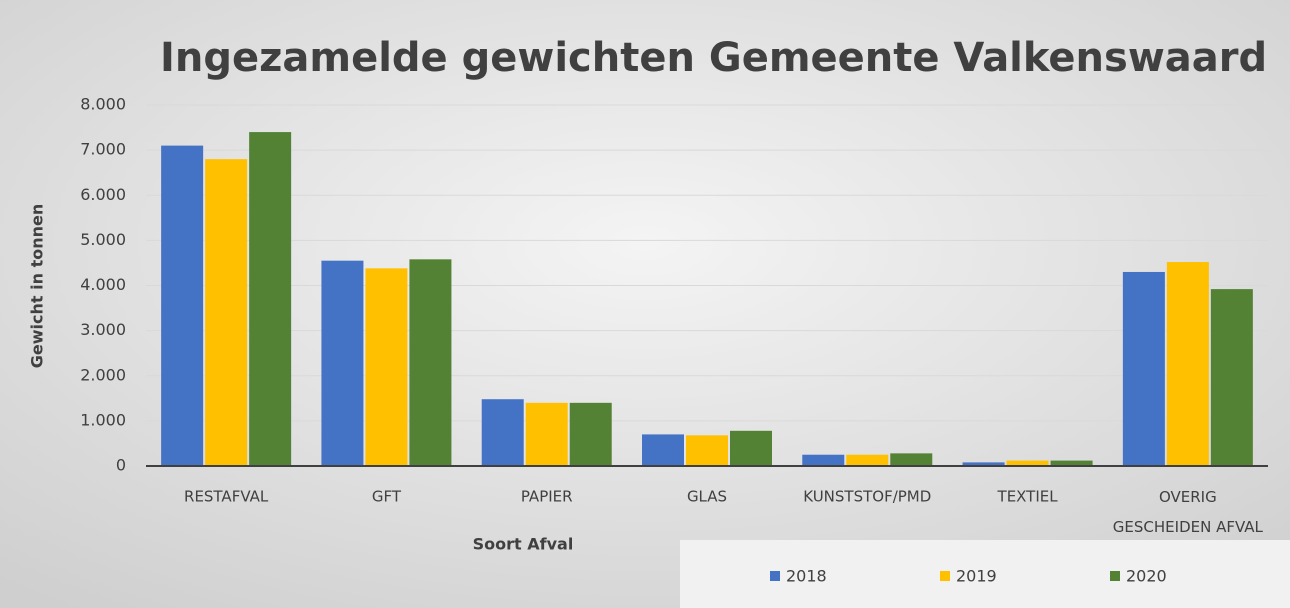 The image size is (1290, 608). Describe the element at coordinates (1188, 512) in the screenshot. I see `x-tick-label: OVERIG GESCHEIDEN AFVAL` at that location.